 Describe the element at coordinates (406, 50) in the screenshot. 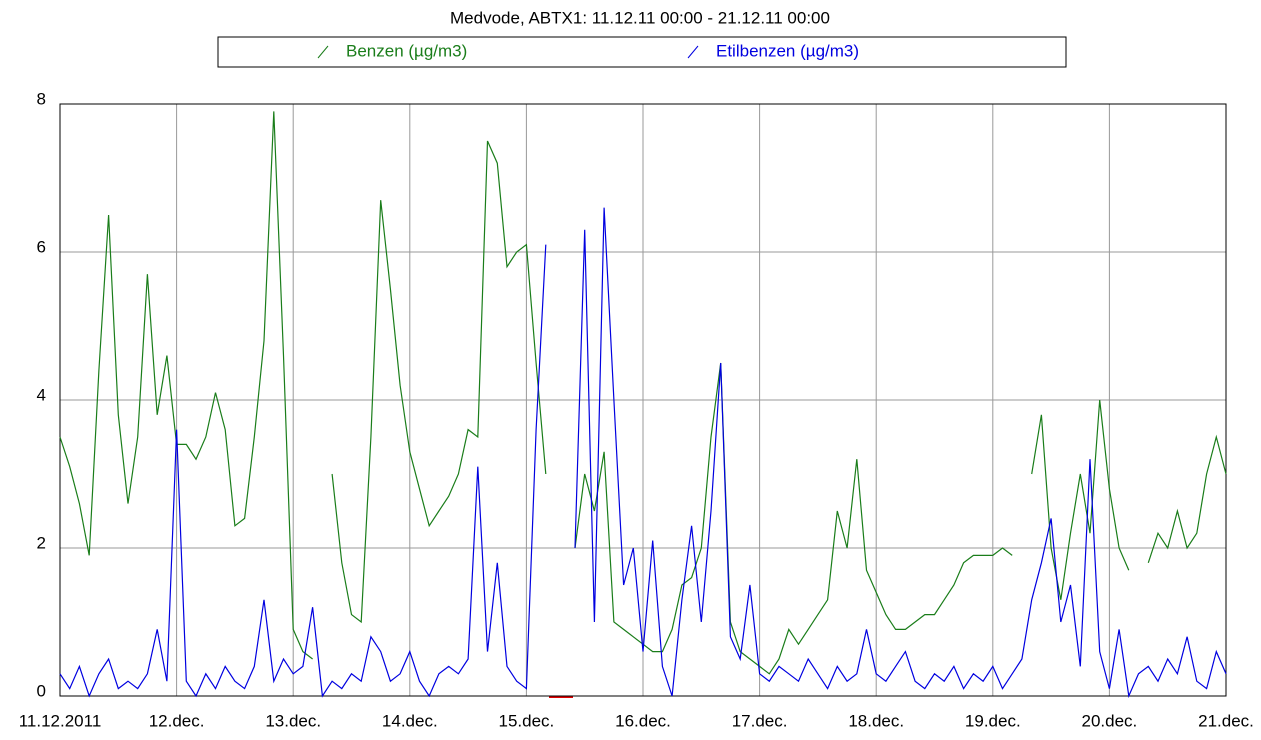

I see `legend-label: Benzen (µg/m3)` at that location.